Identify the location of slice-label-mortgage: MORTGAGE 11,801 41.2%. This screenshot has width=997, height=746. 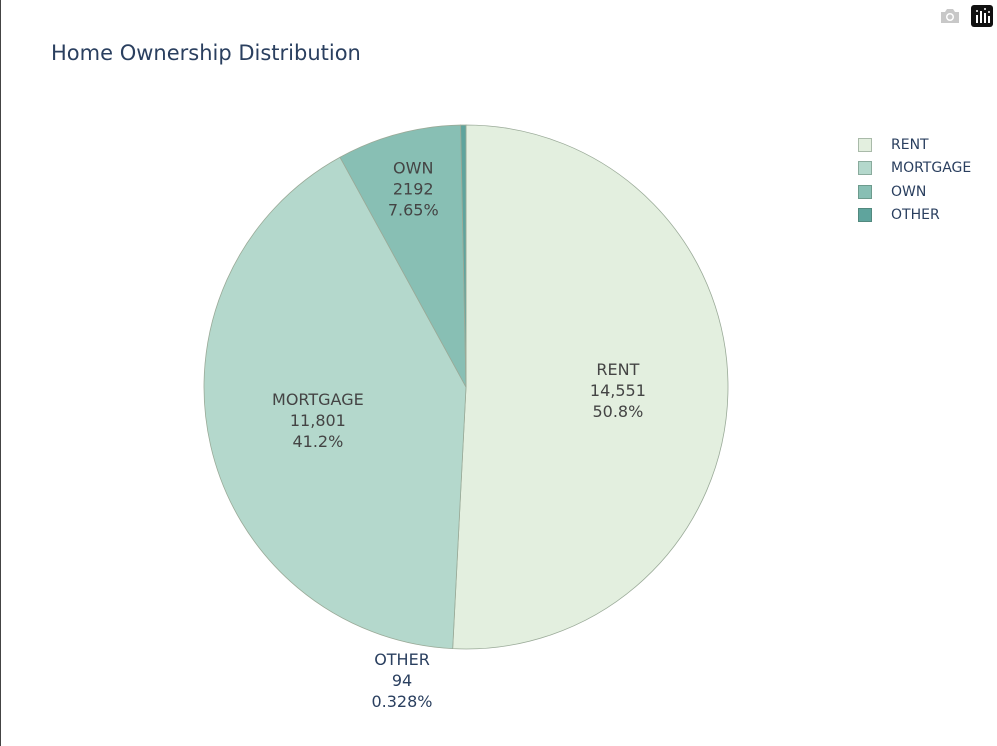
(318, 420).